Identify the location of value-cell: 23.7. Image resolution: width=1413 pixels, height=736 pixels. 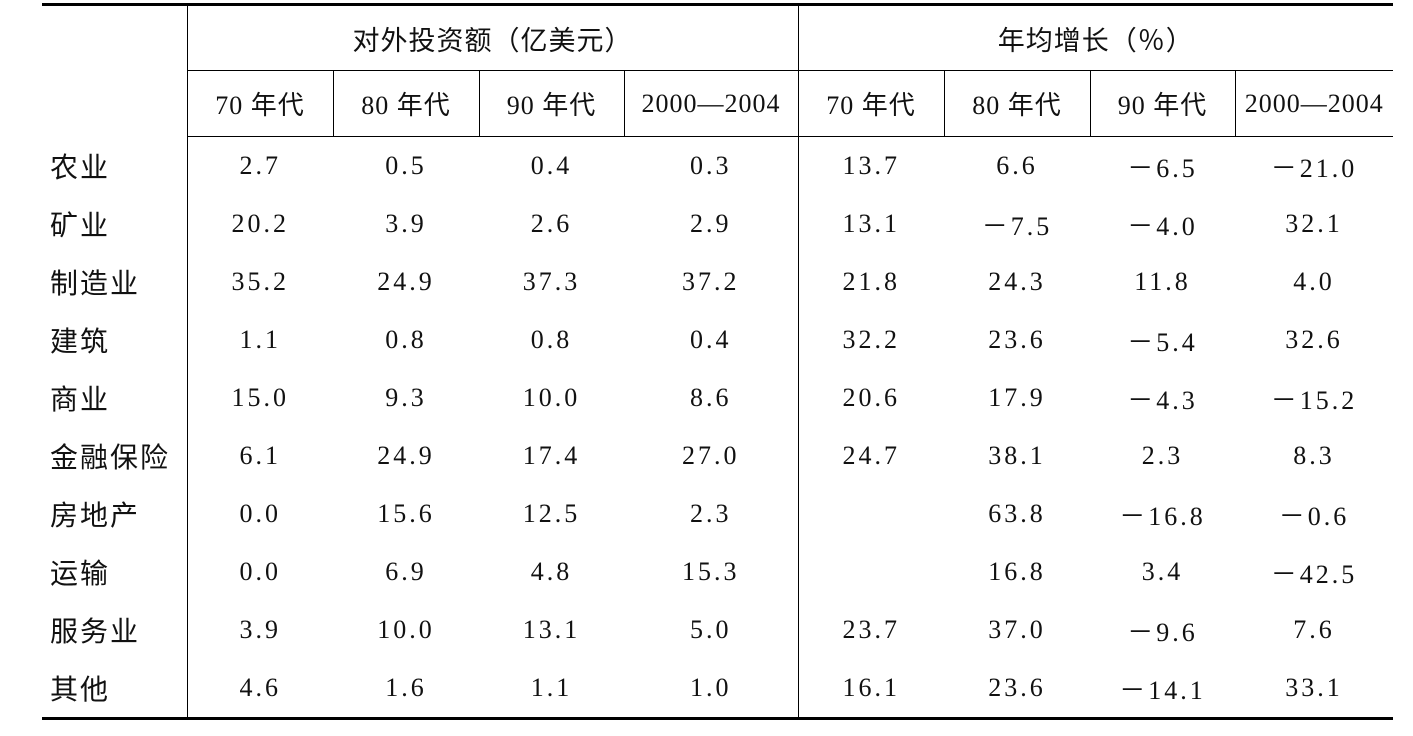
(870, 630).